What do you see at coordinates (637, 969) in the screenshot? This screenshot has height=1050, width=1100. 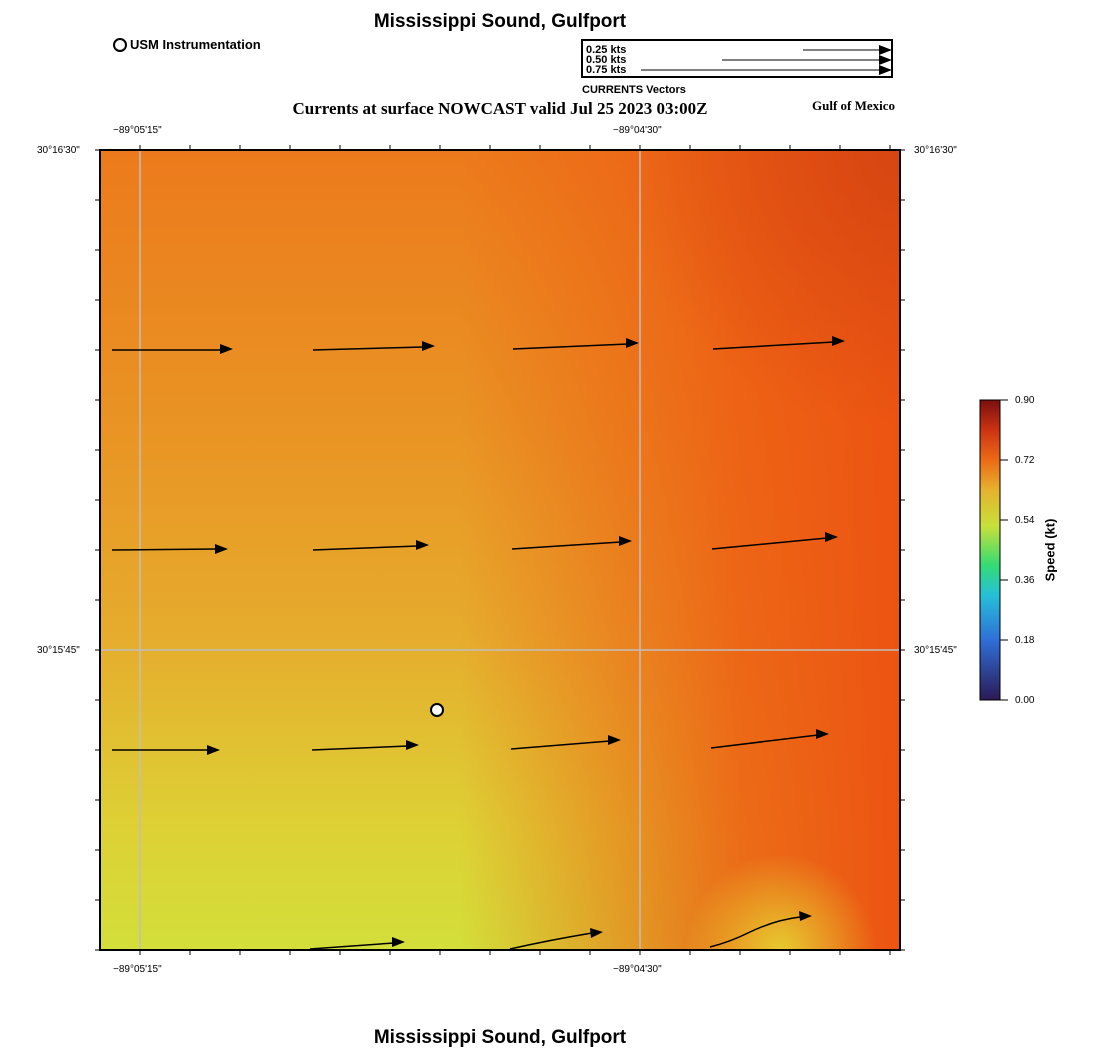 I see `lon-label-bottom-east: −89°04'30"` at bounding box center [637, 969].